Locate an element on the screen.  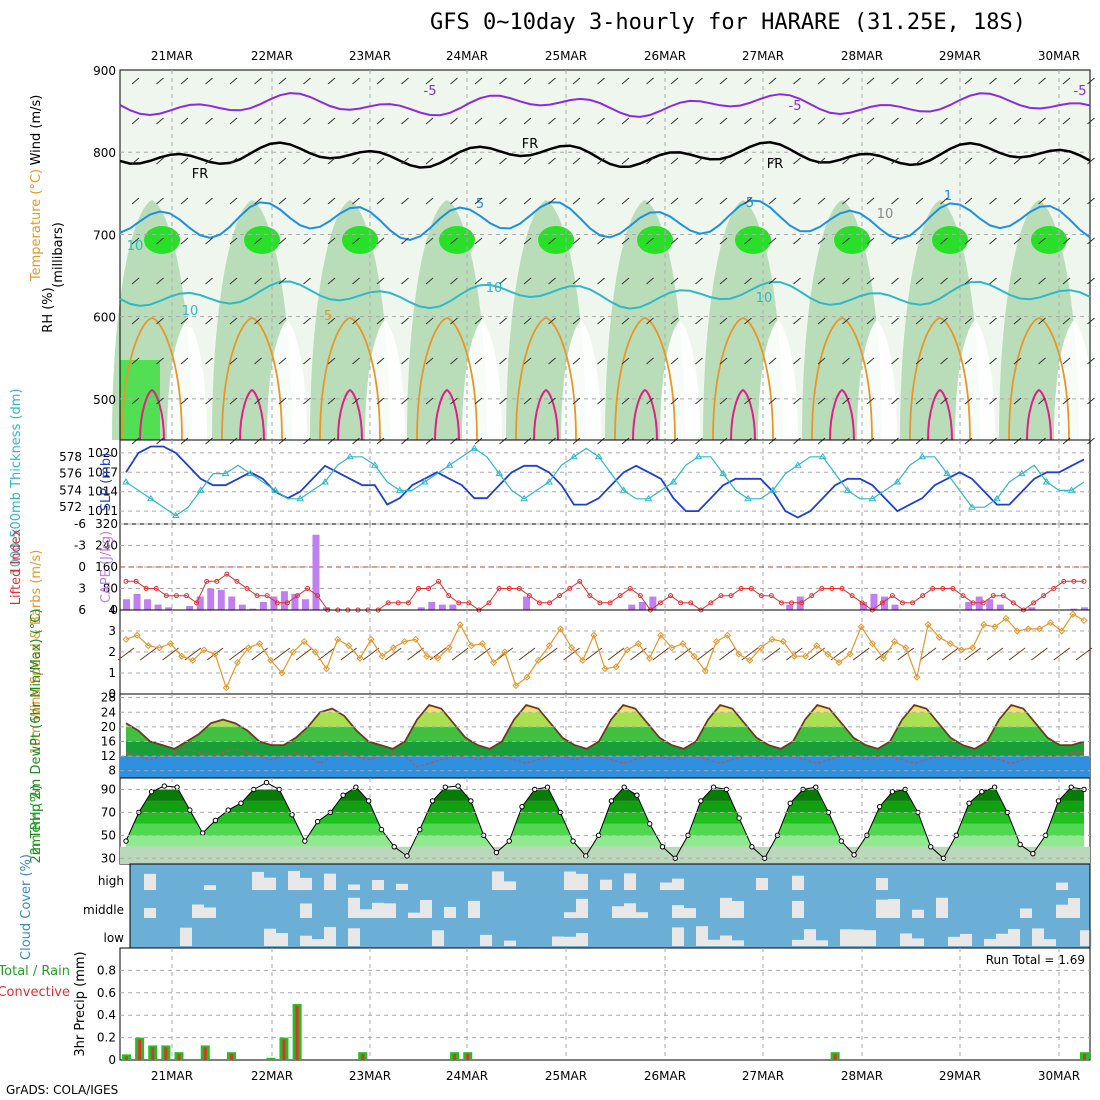
date-top-3: 24MAR is located at coordinates (467, 56).